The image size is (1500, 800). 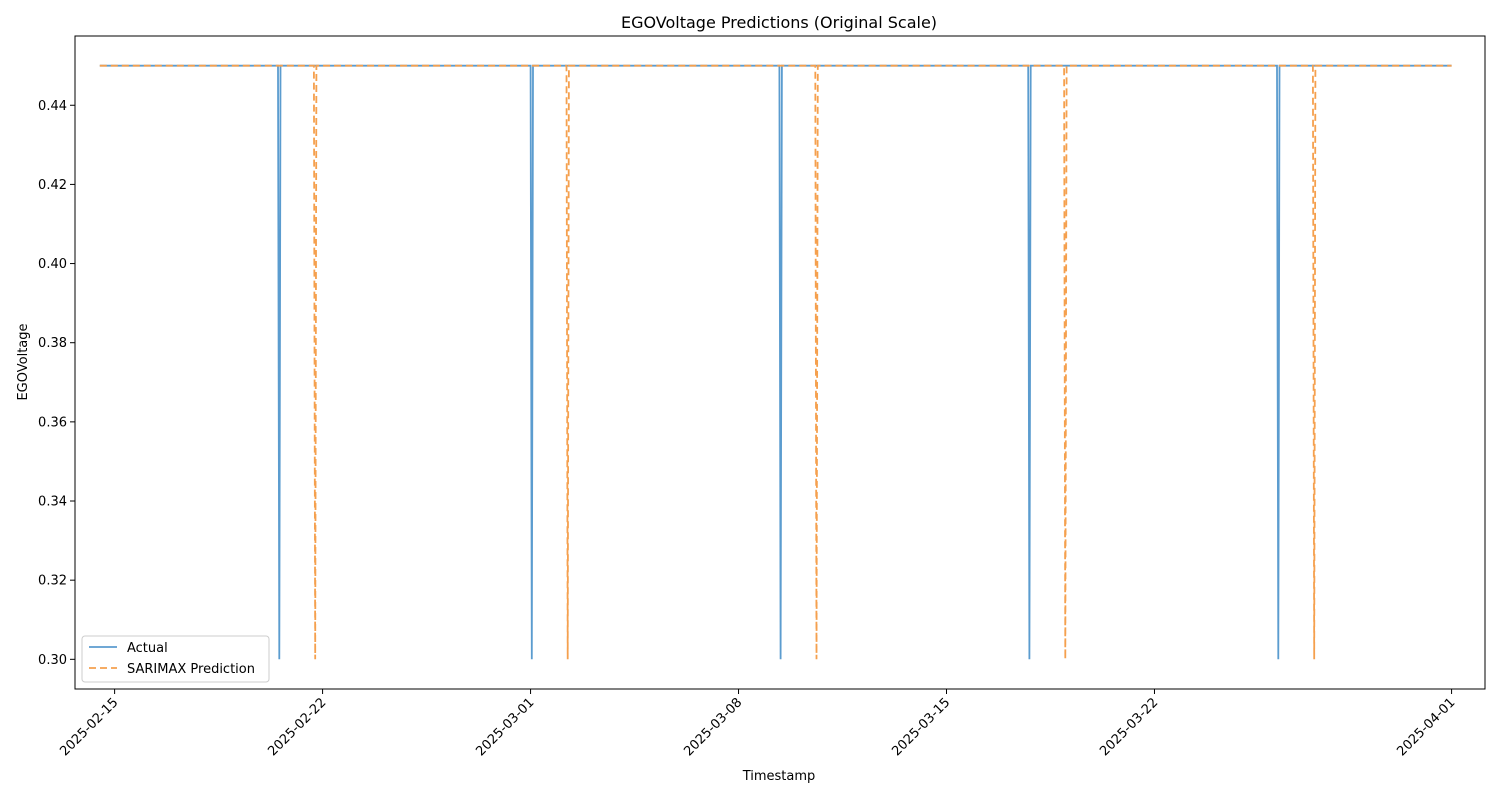 I want to click on y-tick-label: 0.30, so click(x=52, y=660).